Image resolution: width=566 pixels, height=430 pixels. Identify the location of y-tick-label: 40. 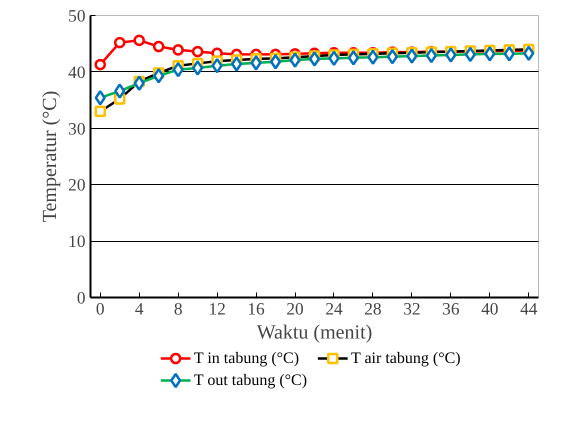
(77, 72).